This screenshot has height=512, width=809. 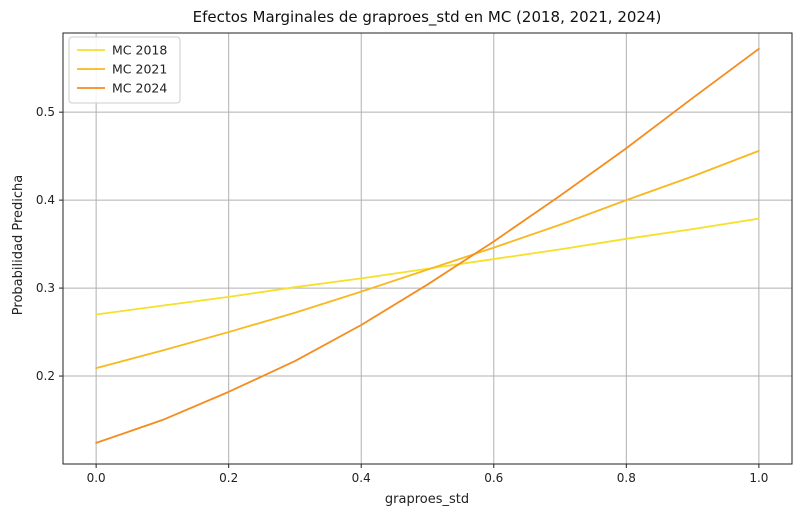 What do you see at coordinates (626, 478) in the screenshot?
I see `x-tick-label: 0.8` at bounding box center [626, 478].